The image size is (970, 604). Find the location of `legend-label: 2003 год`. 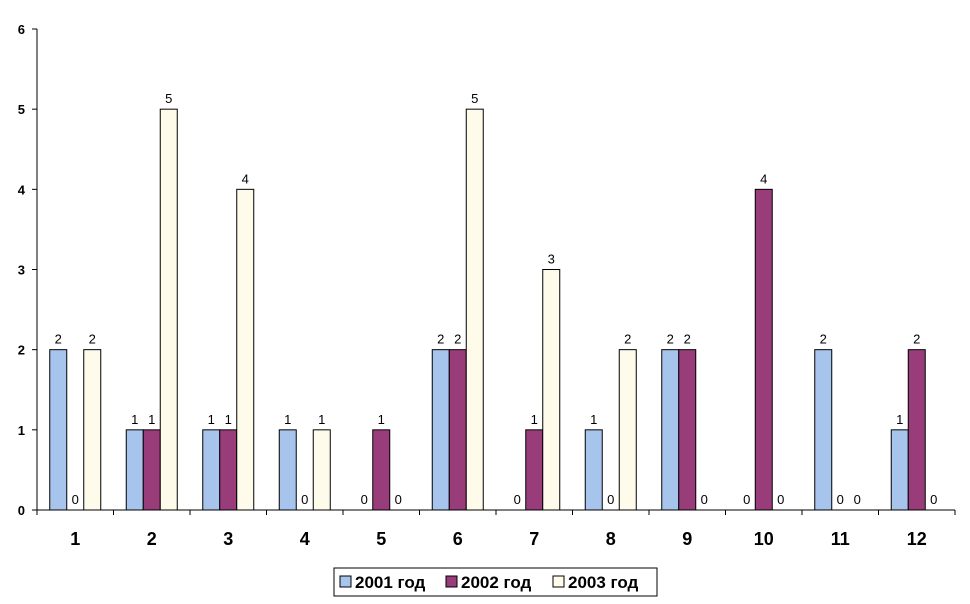

legend-label: 2003 год is located at coordinates (603, 582).